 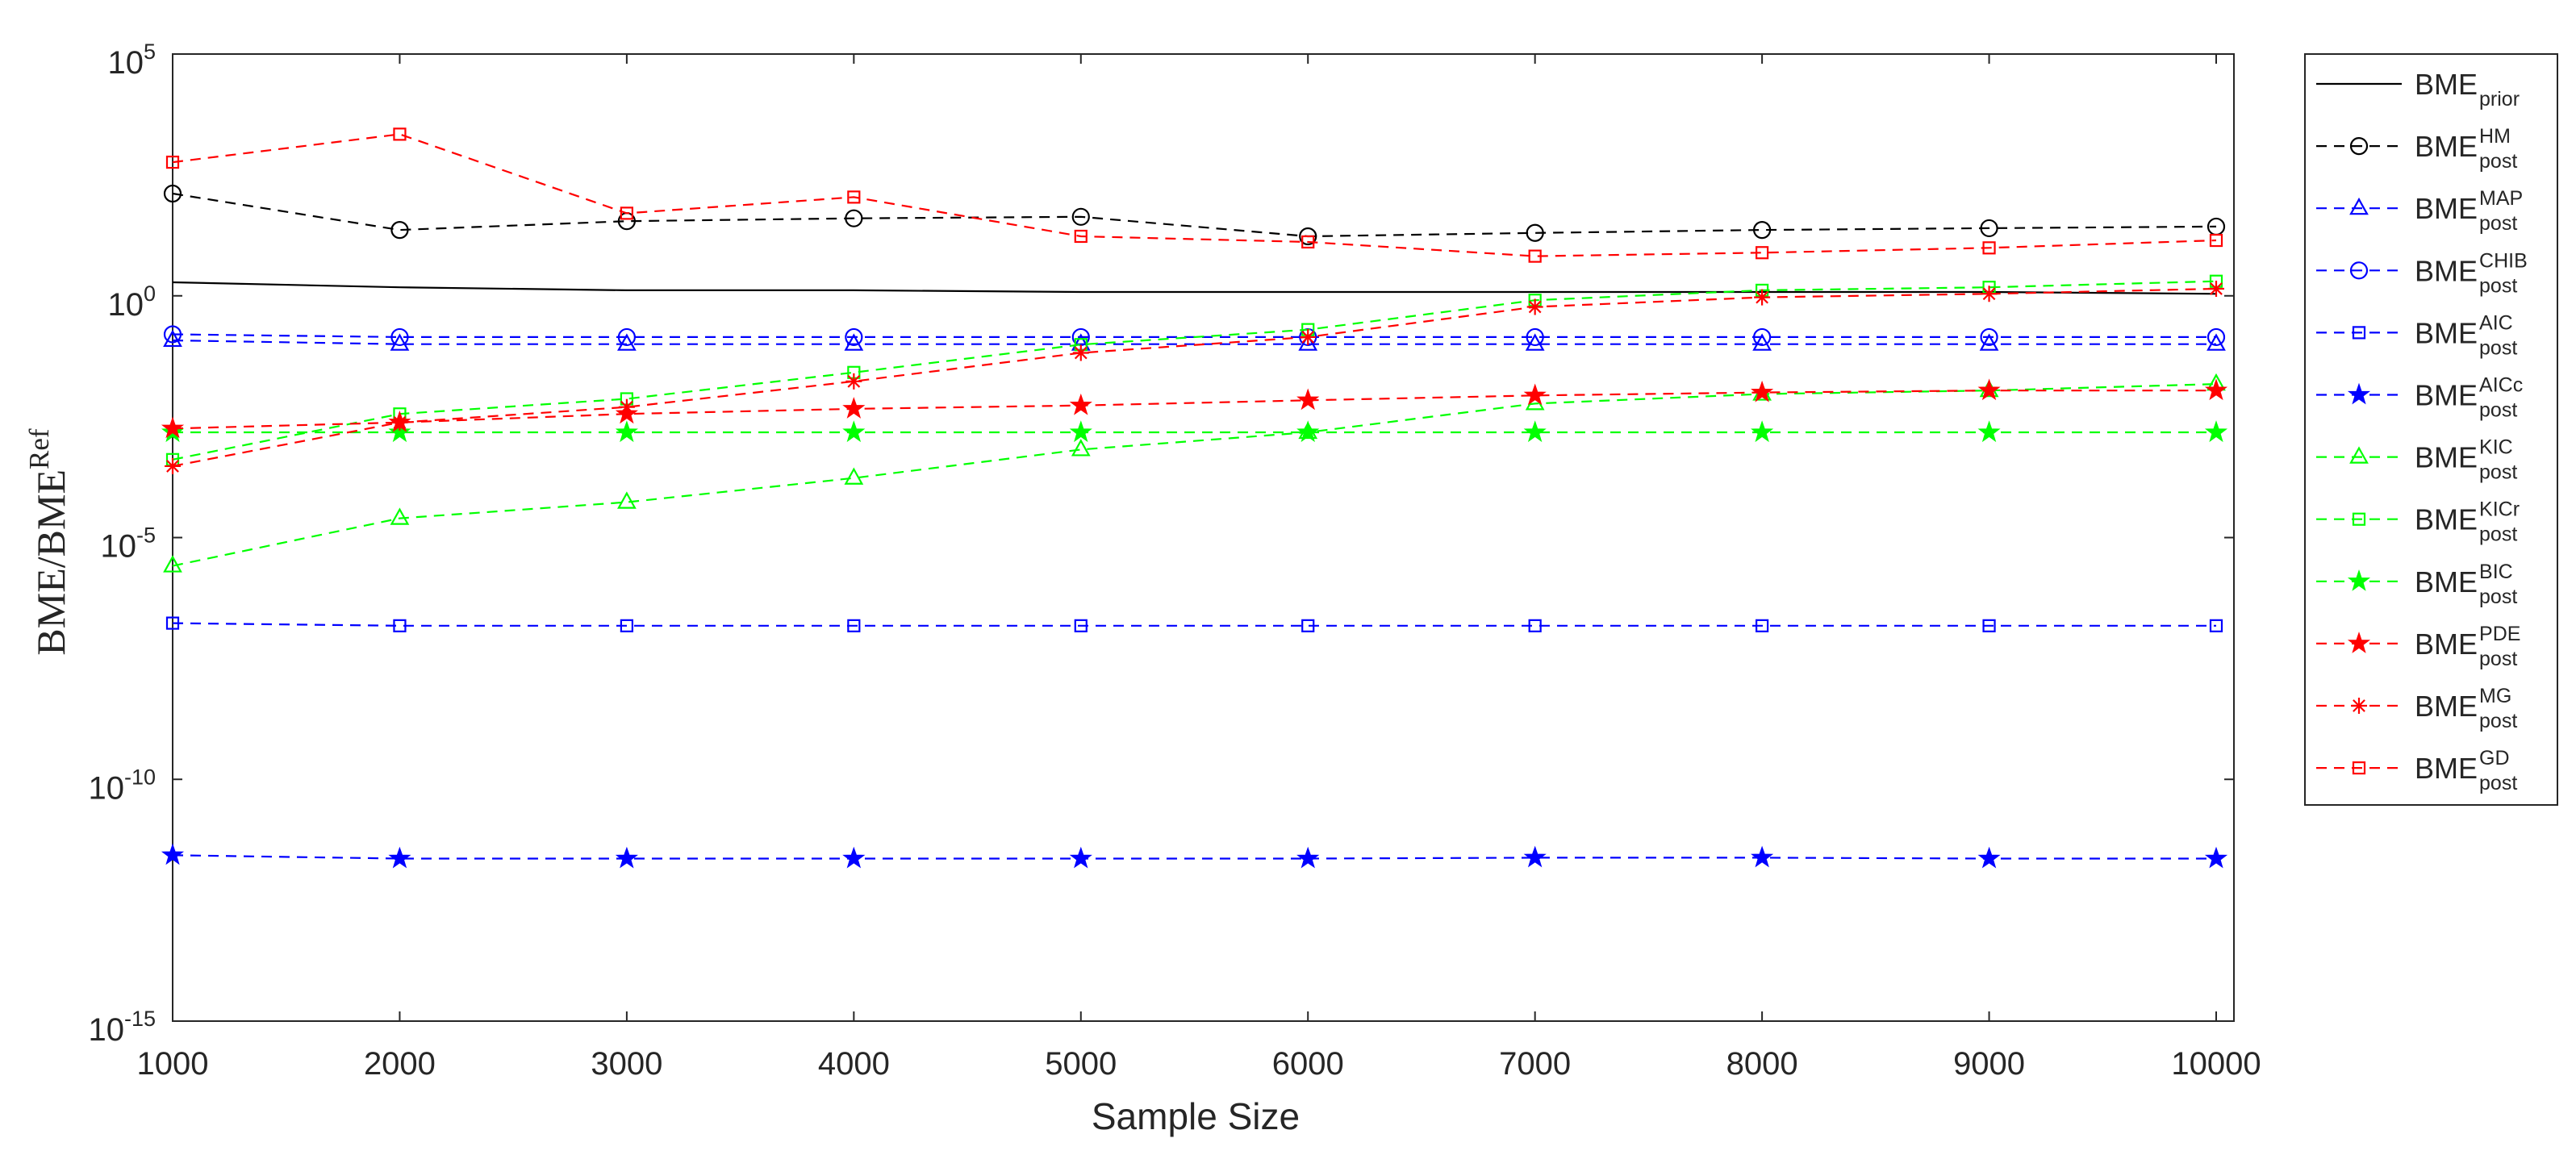 I want to click on legend-label-superscript: AIC, so click(x=2496, y=322).